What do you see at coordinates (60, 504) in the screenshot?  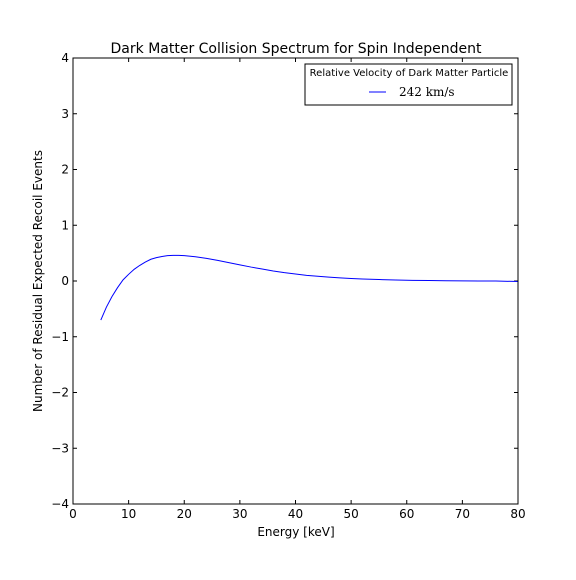 I see `y-tick-label: −4` at bounding box center [60, 504].